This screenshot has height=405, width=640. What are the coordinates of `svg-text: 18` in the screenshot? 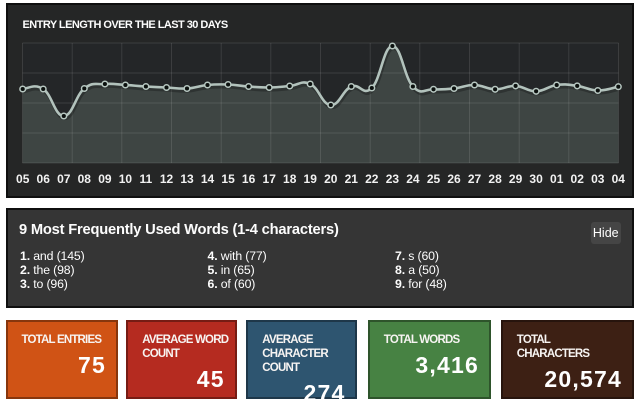 It's located at (290, 179).